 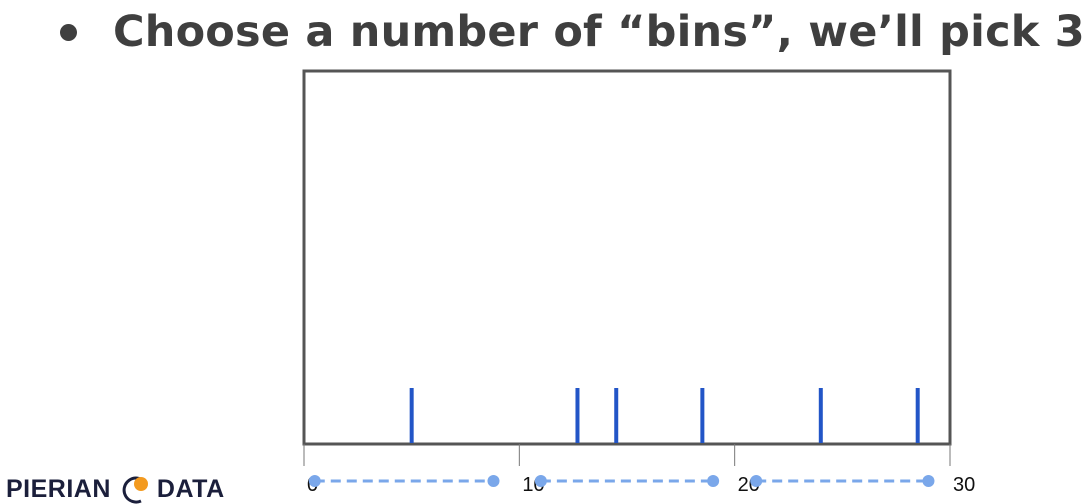 What do you see at coordinates (639, 469) in the screenshot?
I see `x-axis: 0102030` at bounding box center [639, 469].